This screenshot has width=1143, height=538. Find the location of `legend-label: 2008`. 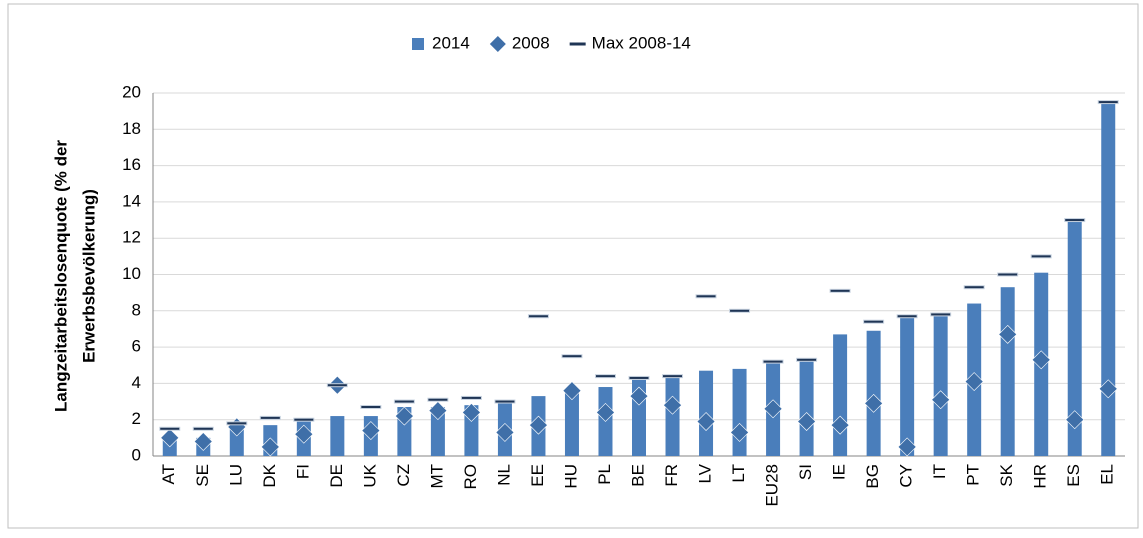

legend-label: 2008 is located at coordinates (531, 42).